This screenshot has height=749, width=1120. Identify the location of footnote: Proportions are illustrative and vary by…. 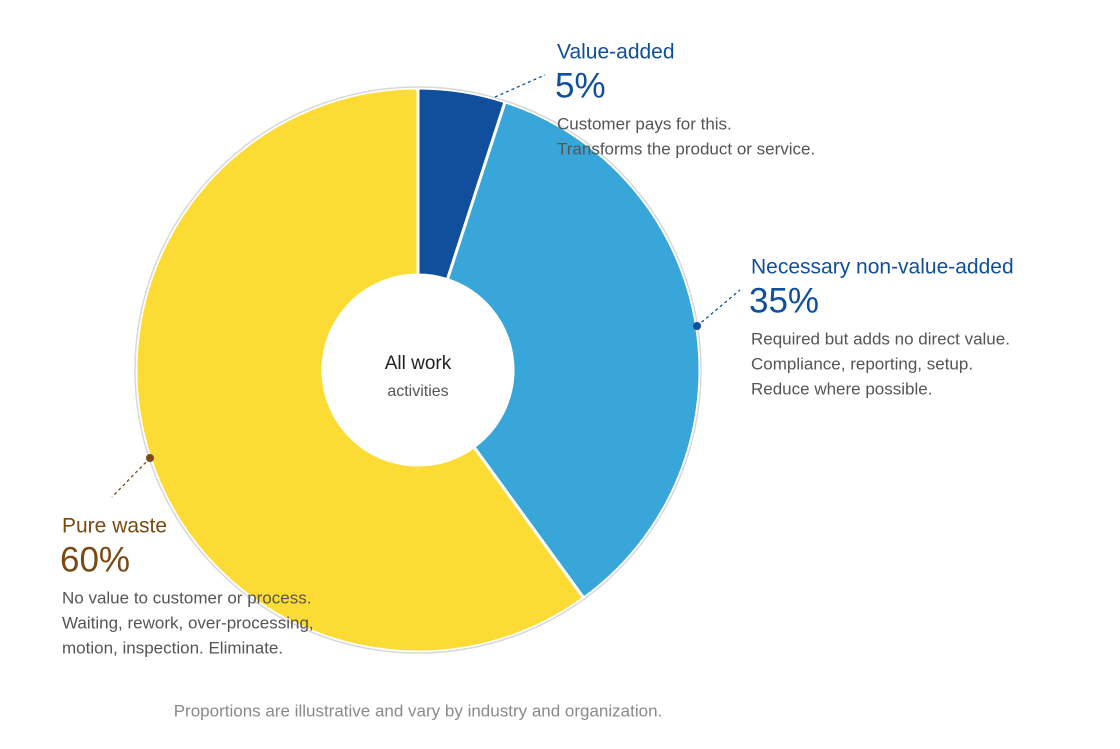
(418, 710).